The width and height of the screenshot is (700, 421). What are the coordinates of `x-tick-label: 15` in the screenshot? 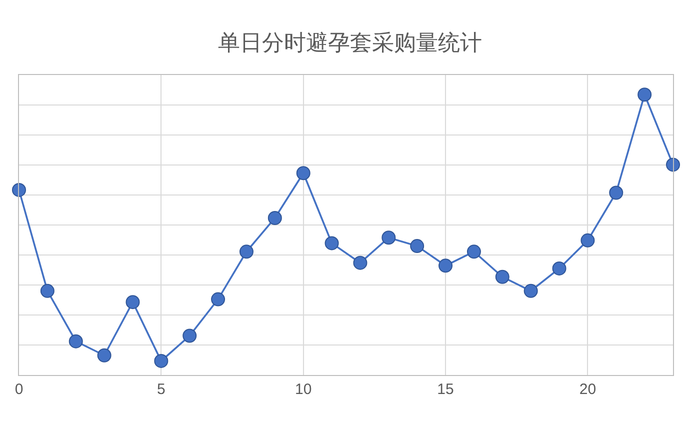 It's located at (445, 389).